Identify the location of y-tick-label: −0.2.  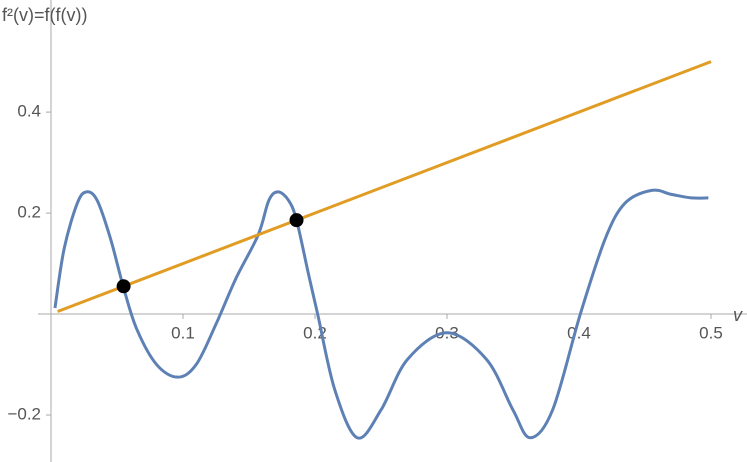
(24, 414).